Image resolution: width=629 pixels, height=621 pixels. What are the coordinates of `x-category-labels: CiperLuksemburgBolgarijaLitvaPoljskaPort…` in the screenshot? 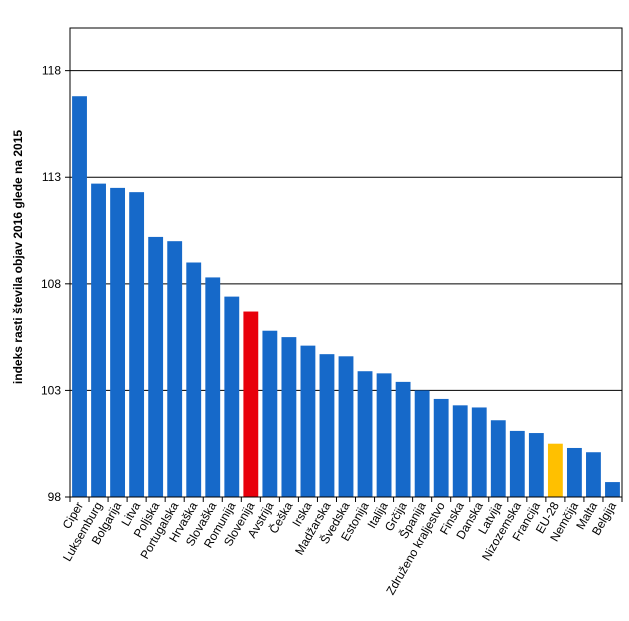 It's located at (340, 548).